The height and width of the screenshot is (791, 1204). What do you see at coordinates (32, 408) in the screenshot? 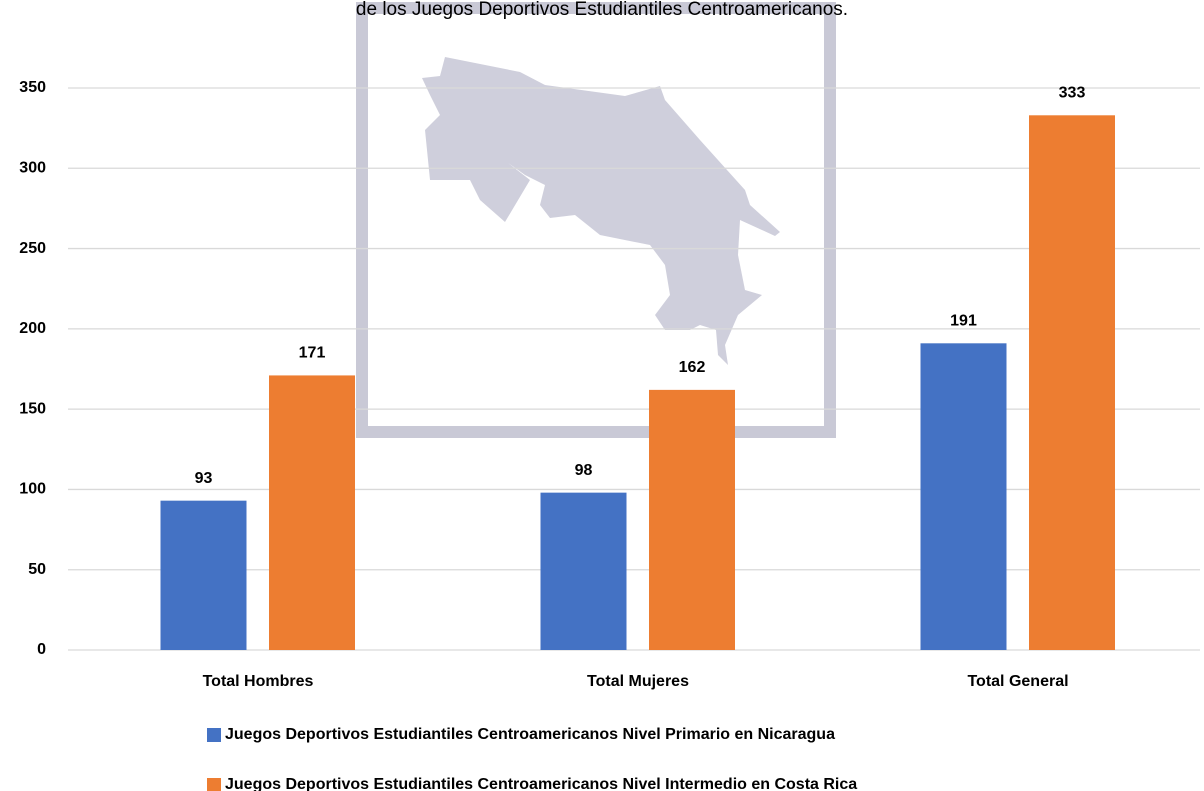
I see `y-tick-label: 150` at bounding box center [32, 408].